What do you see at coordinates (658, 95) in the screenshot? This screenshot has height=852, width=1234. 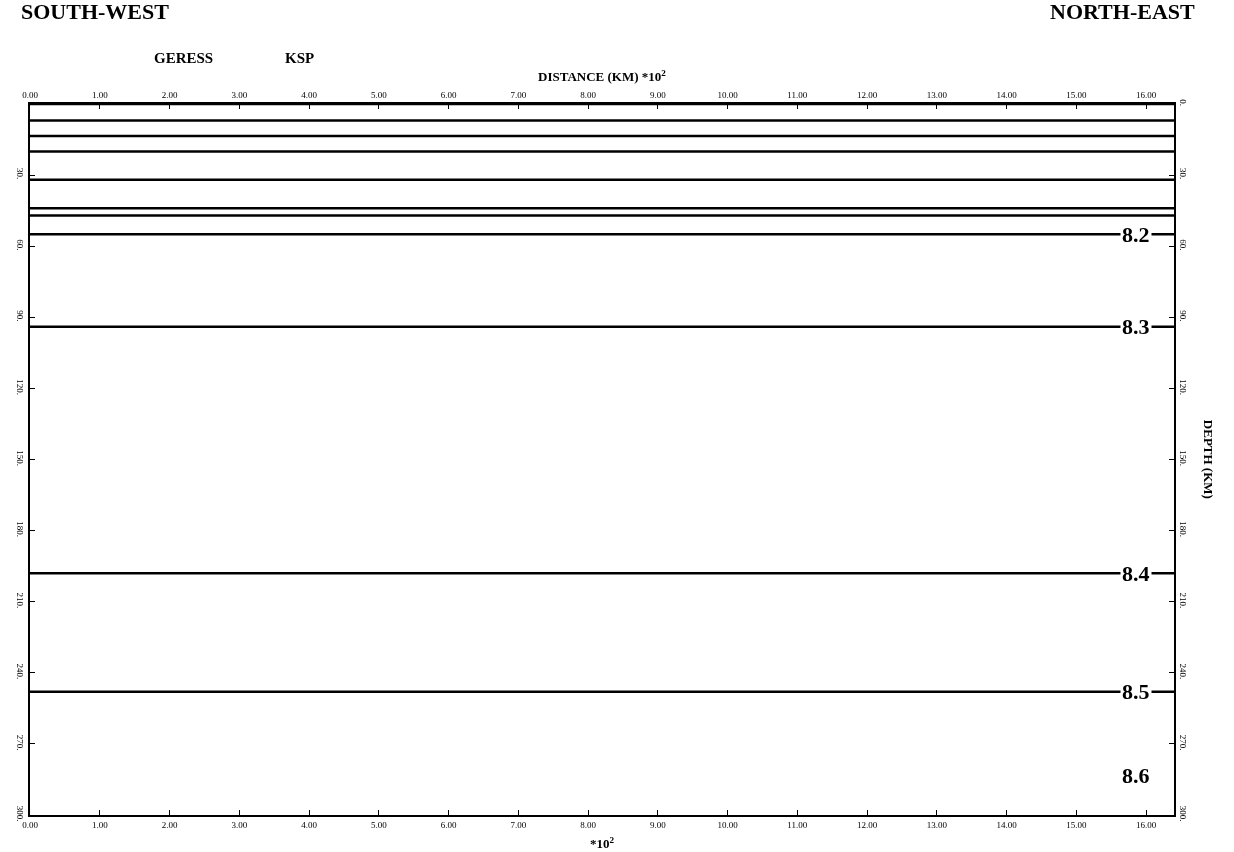 I see `x-tick-label: 9.00` at bounding box center [658, 95].